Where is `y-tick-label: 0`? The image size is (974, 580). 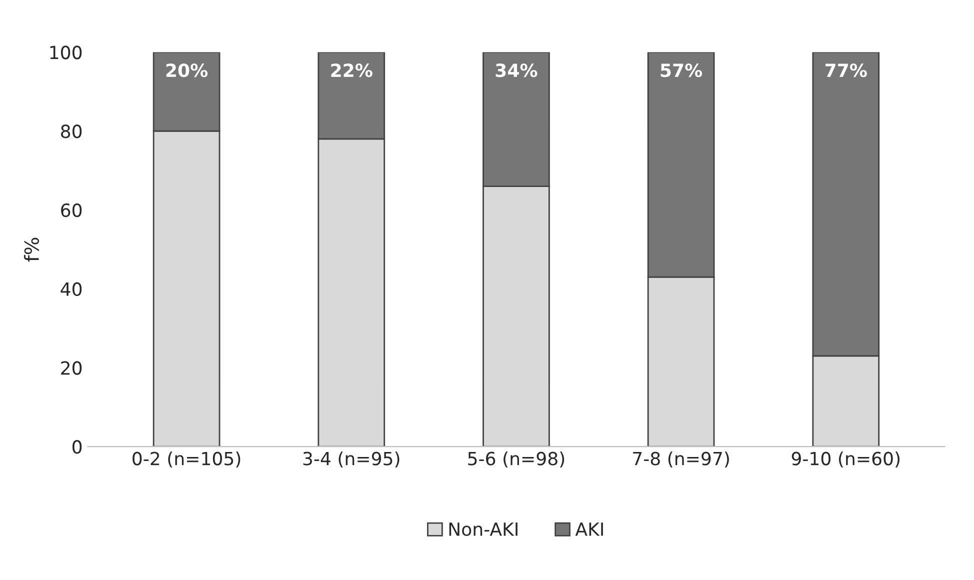 y-tick-label: 0 is located at coordinates (77, 447).